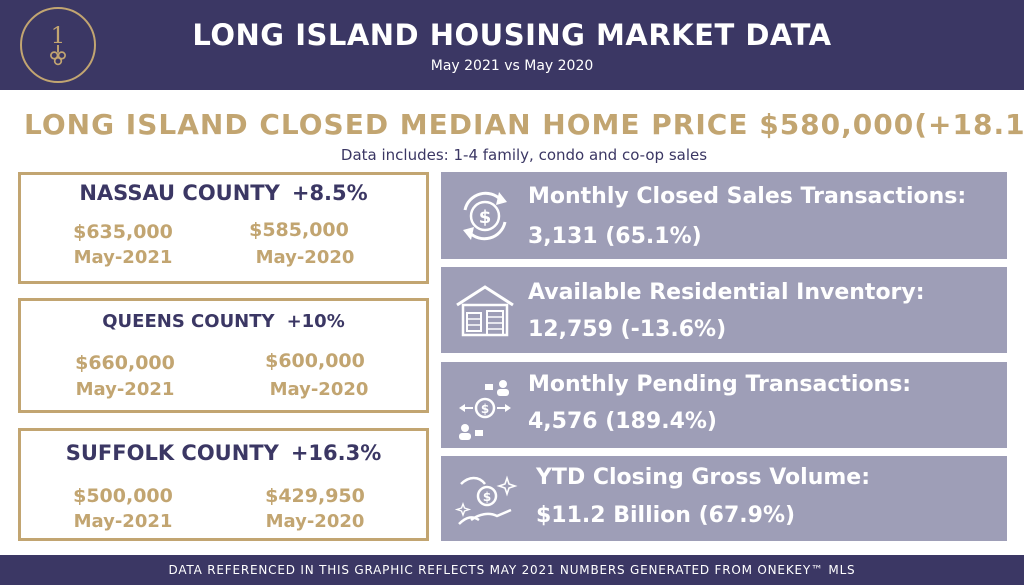 This screenshot has height=585, width=1024. I want to click on stat-value: 3,131 (65.1%), so click(615, 236).